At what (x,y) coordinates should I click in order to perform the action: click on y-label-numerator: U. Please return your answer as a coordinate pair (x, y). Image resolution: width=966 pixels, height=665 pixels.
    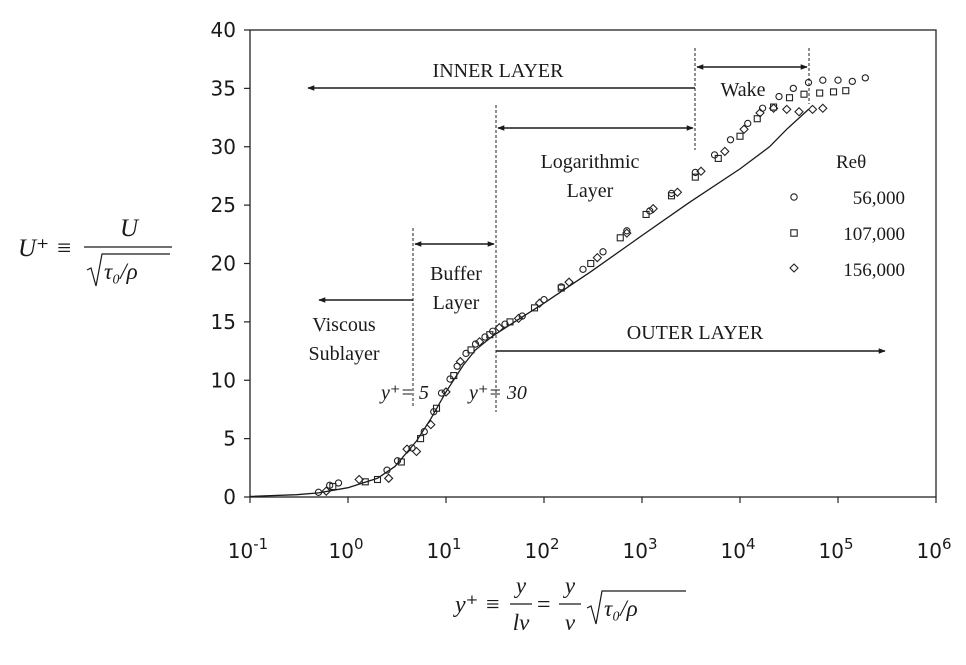
    Looking at the image, I should click on (130, 228).